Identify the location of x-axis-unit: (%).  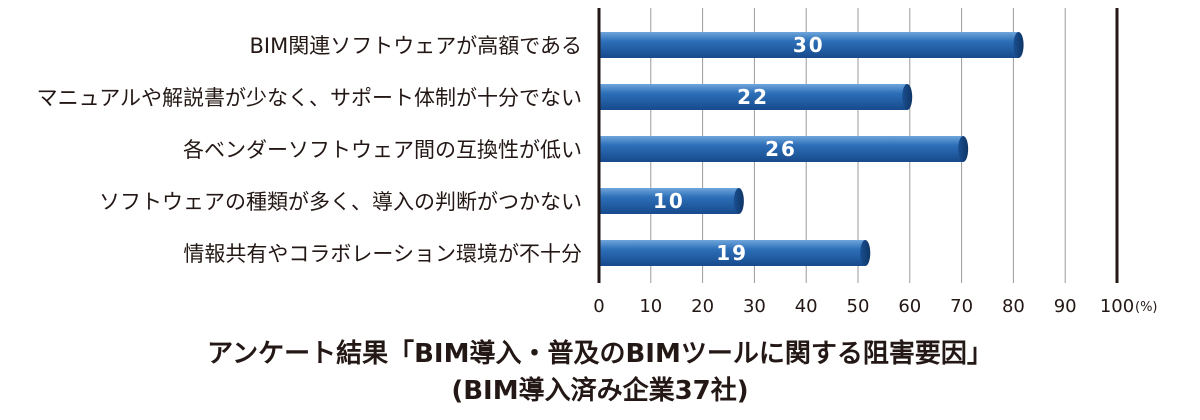
(1146, 307).